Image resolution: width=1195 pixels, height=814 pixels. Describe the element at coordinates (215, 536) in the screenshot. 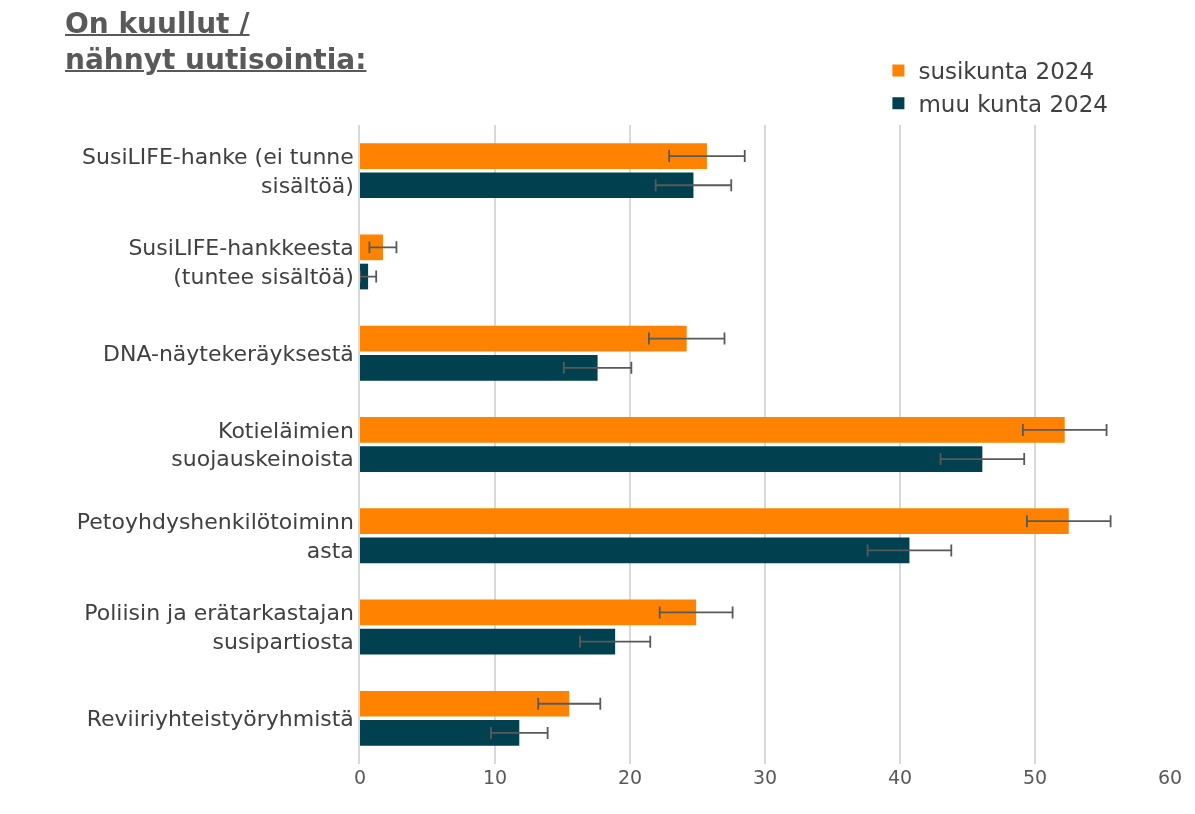

I see `y-tick-label: Petoyhdyshenkilötoiminnasta` at that location.